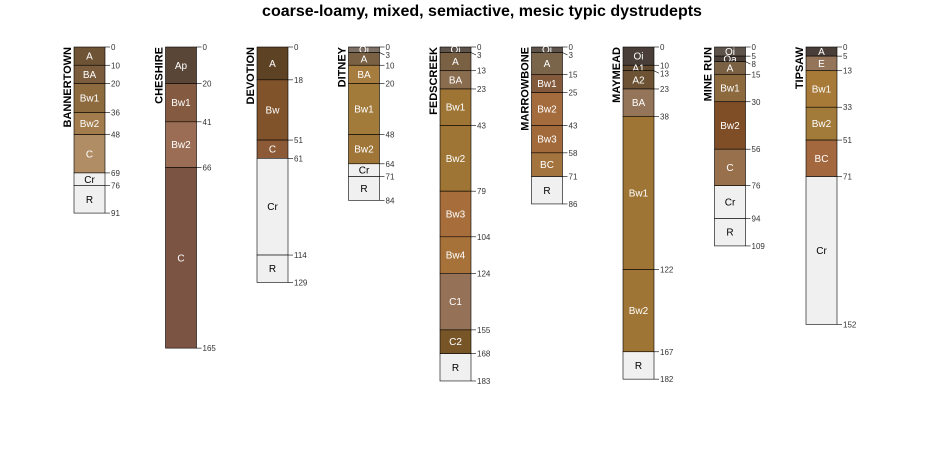 This screenshot has height=450, width=950. I want to click on depth-label: 13, so click(481, 71).